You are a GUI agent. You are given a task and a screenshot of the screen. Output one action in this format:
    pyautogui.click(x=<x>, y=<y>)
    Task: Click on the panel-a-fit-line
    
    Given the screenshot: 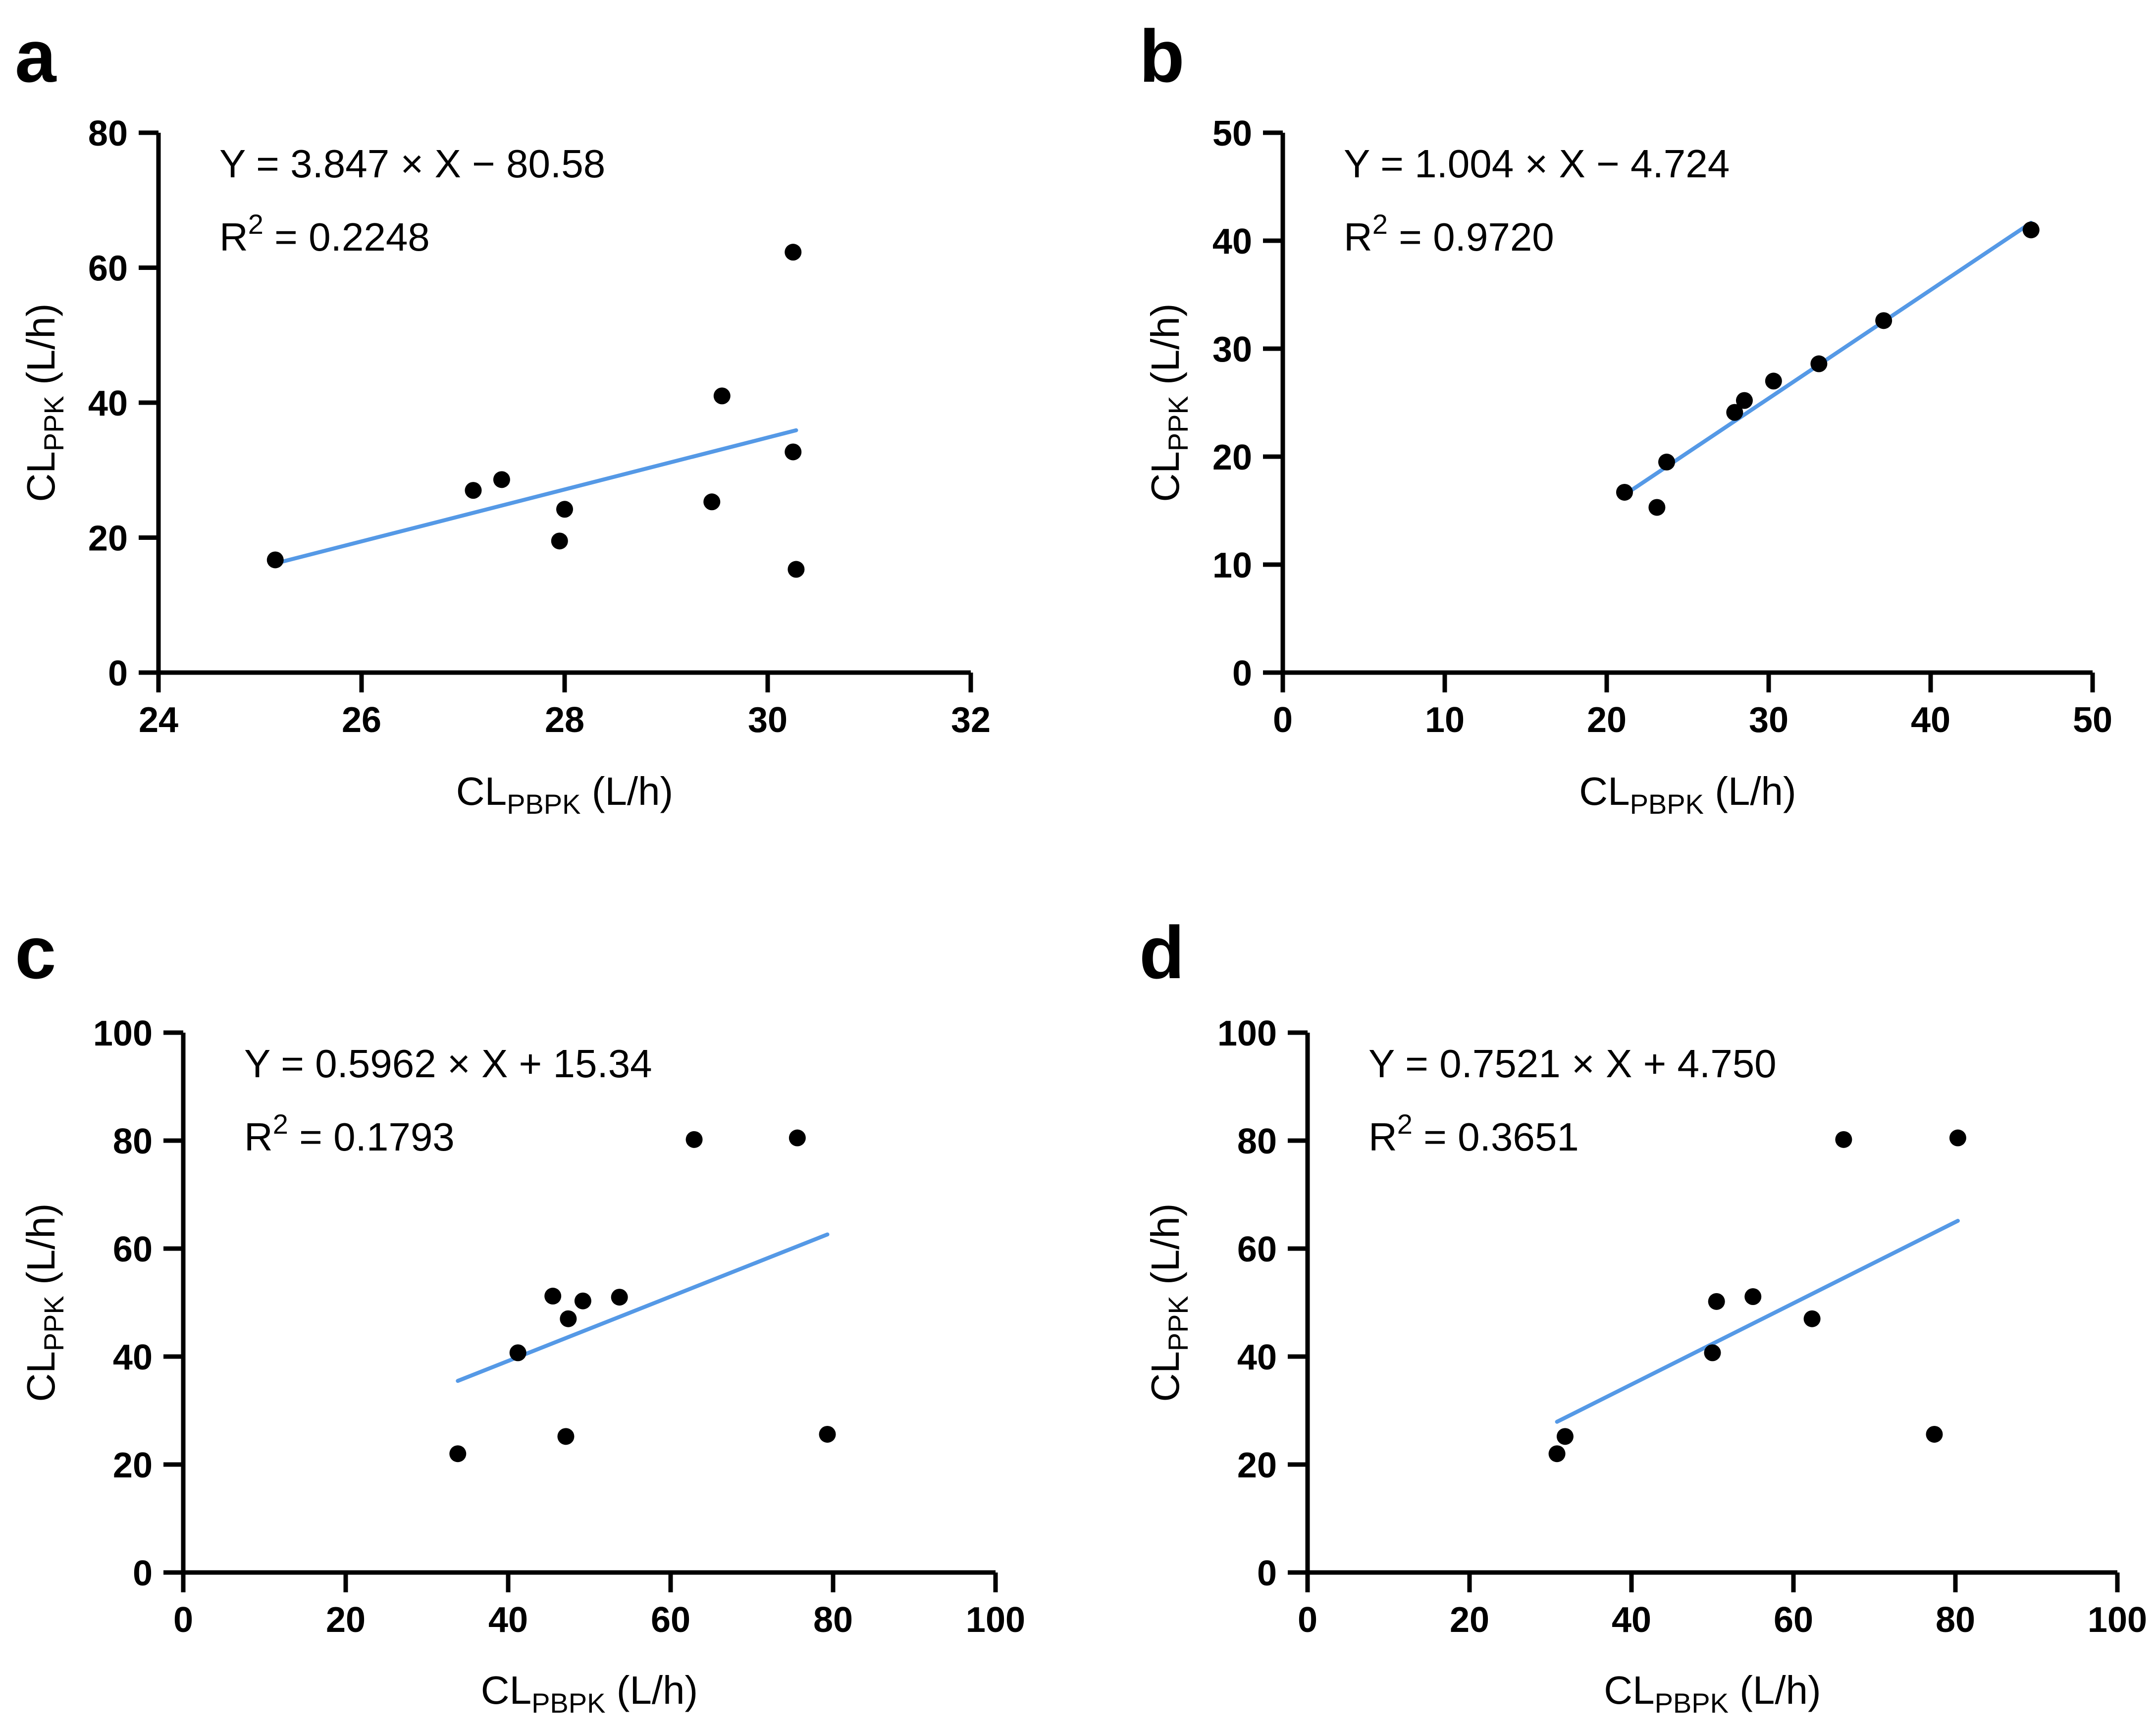 What is the action you would take?
    pyautogui.click(x=535, y=497)
    